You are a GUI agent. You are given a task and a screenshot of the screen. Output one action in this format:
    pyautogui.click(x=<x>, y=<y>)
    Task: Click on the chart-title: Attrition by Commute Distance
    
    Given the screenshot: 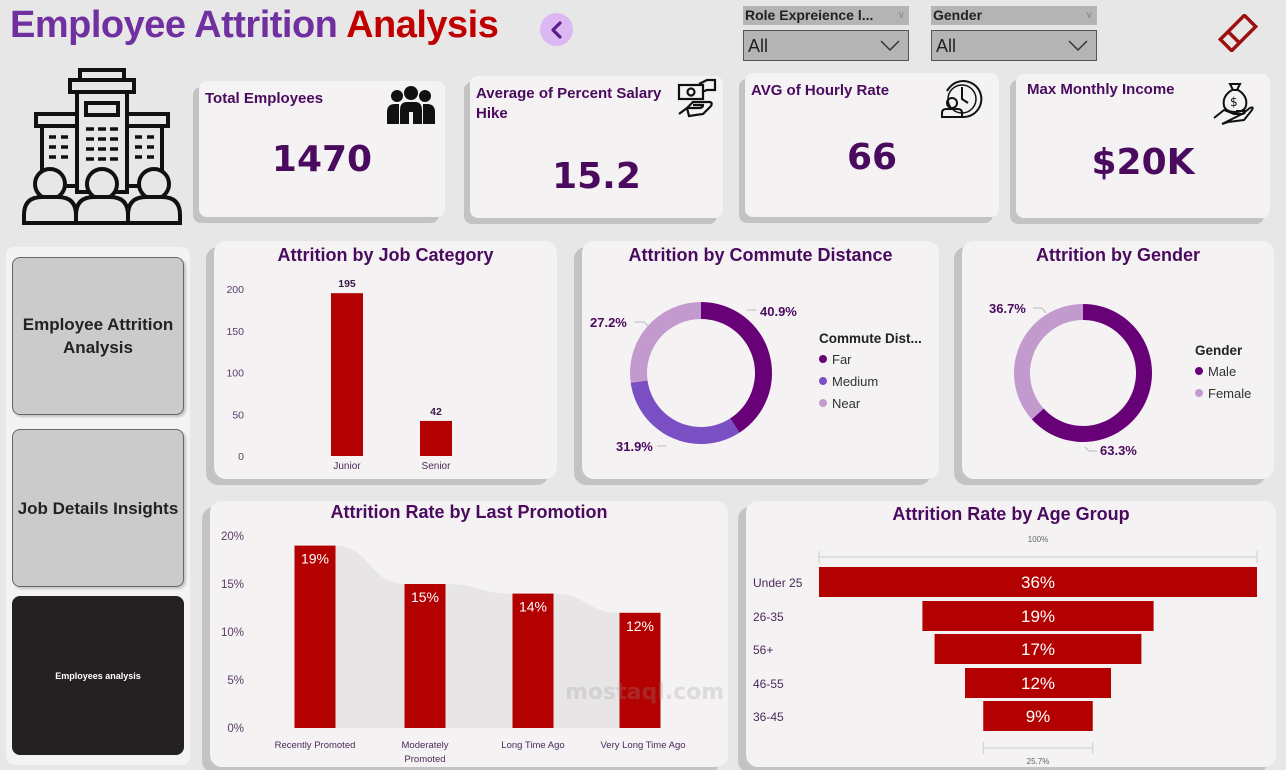 What is the action you would take?
    pyautogui.click(x=760, y=255)
    